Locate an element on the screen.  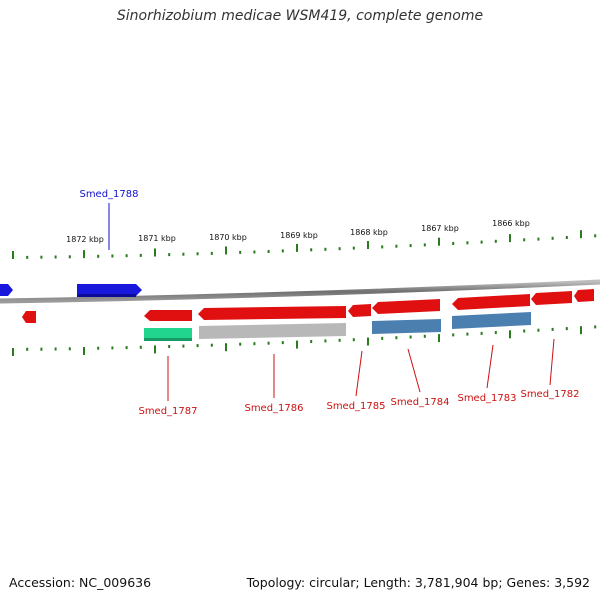
gene-label-smed-1783: Smed_1783 is located at coordinates (486, 398).